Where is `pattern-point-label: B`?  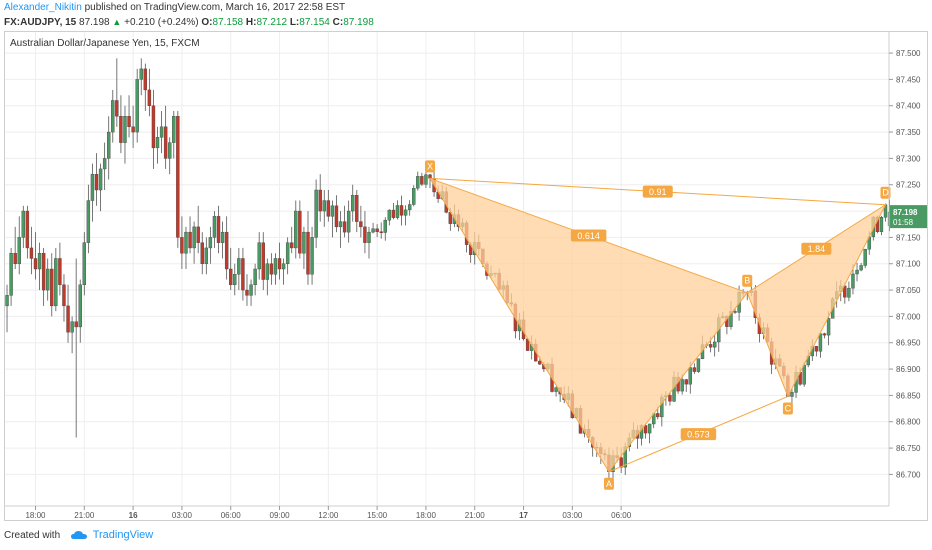
pattern-point-label: B is located at coordinates (747, 281).